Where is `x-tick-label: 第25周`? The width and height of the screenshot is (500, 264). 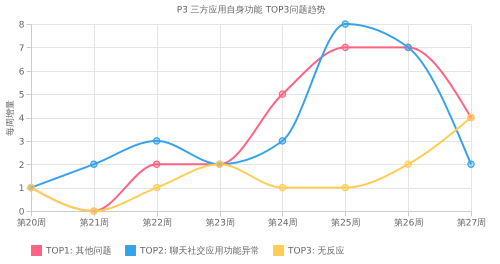 x-tick-label: 第25周 is located at coordinates (346, 223).